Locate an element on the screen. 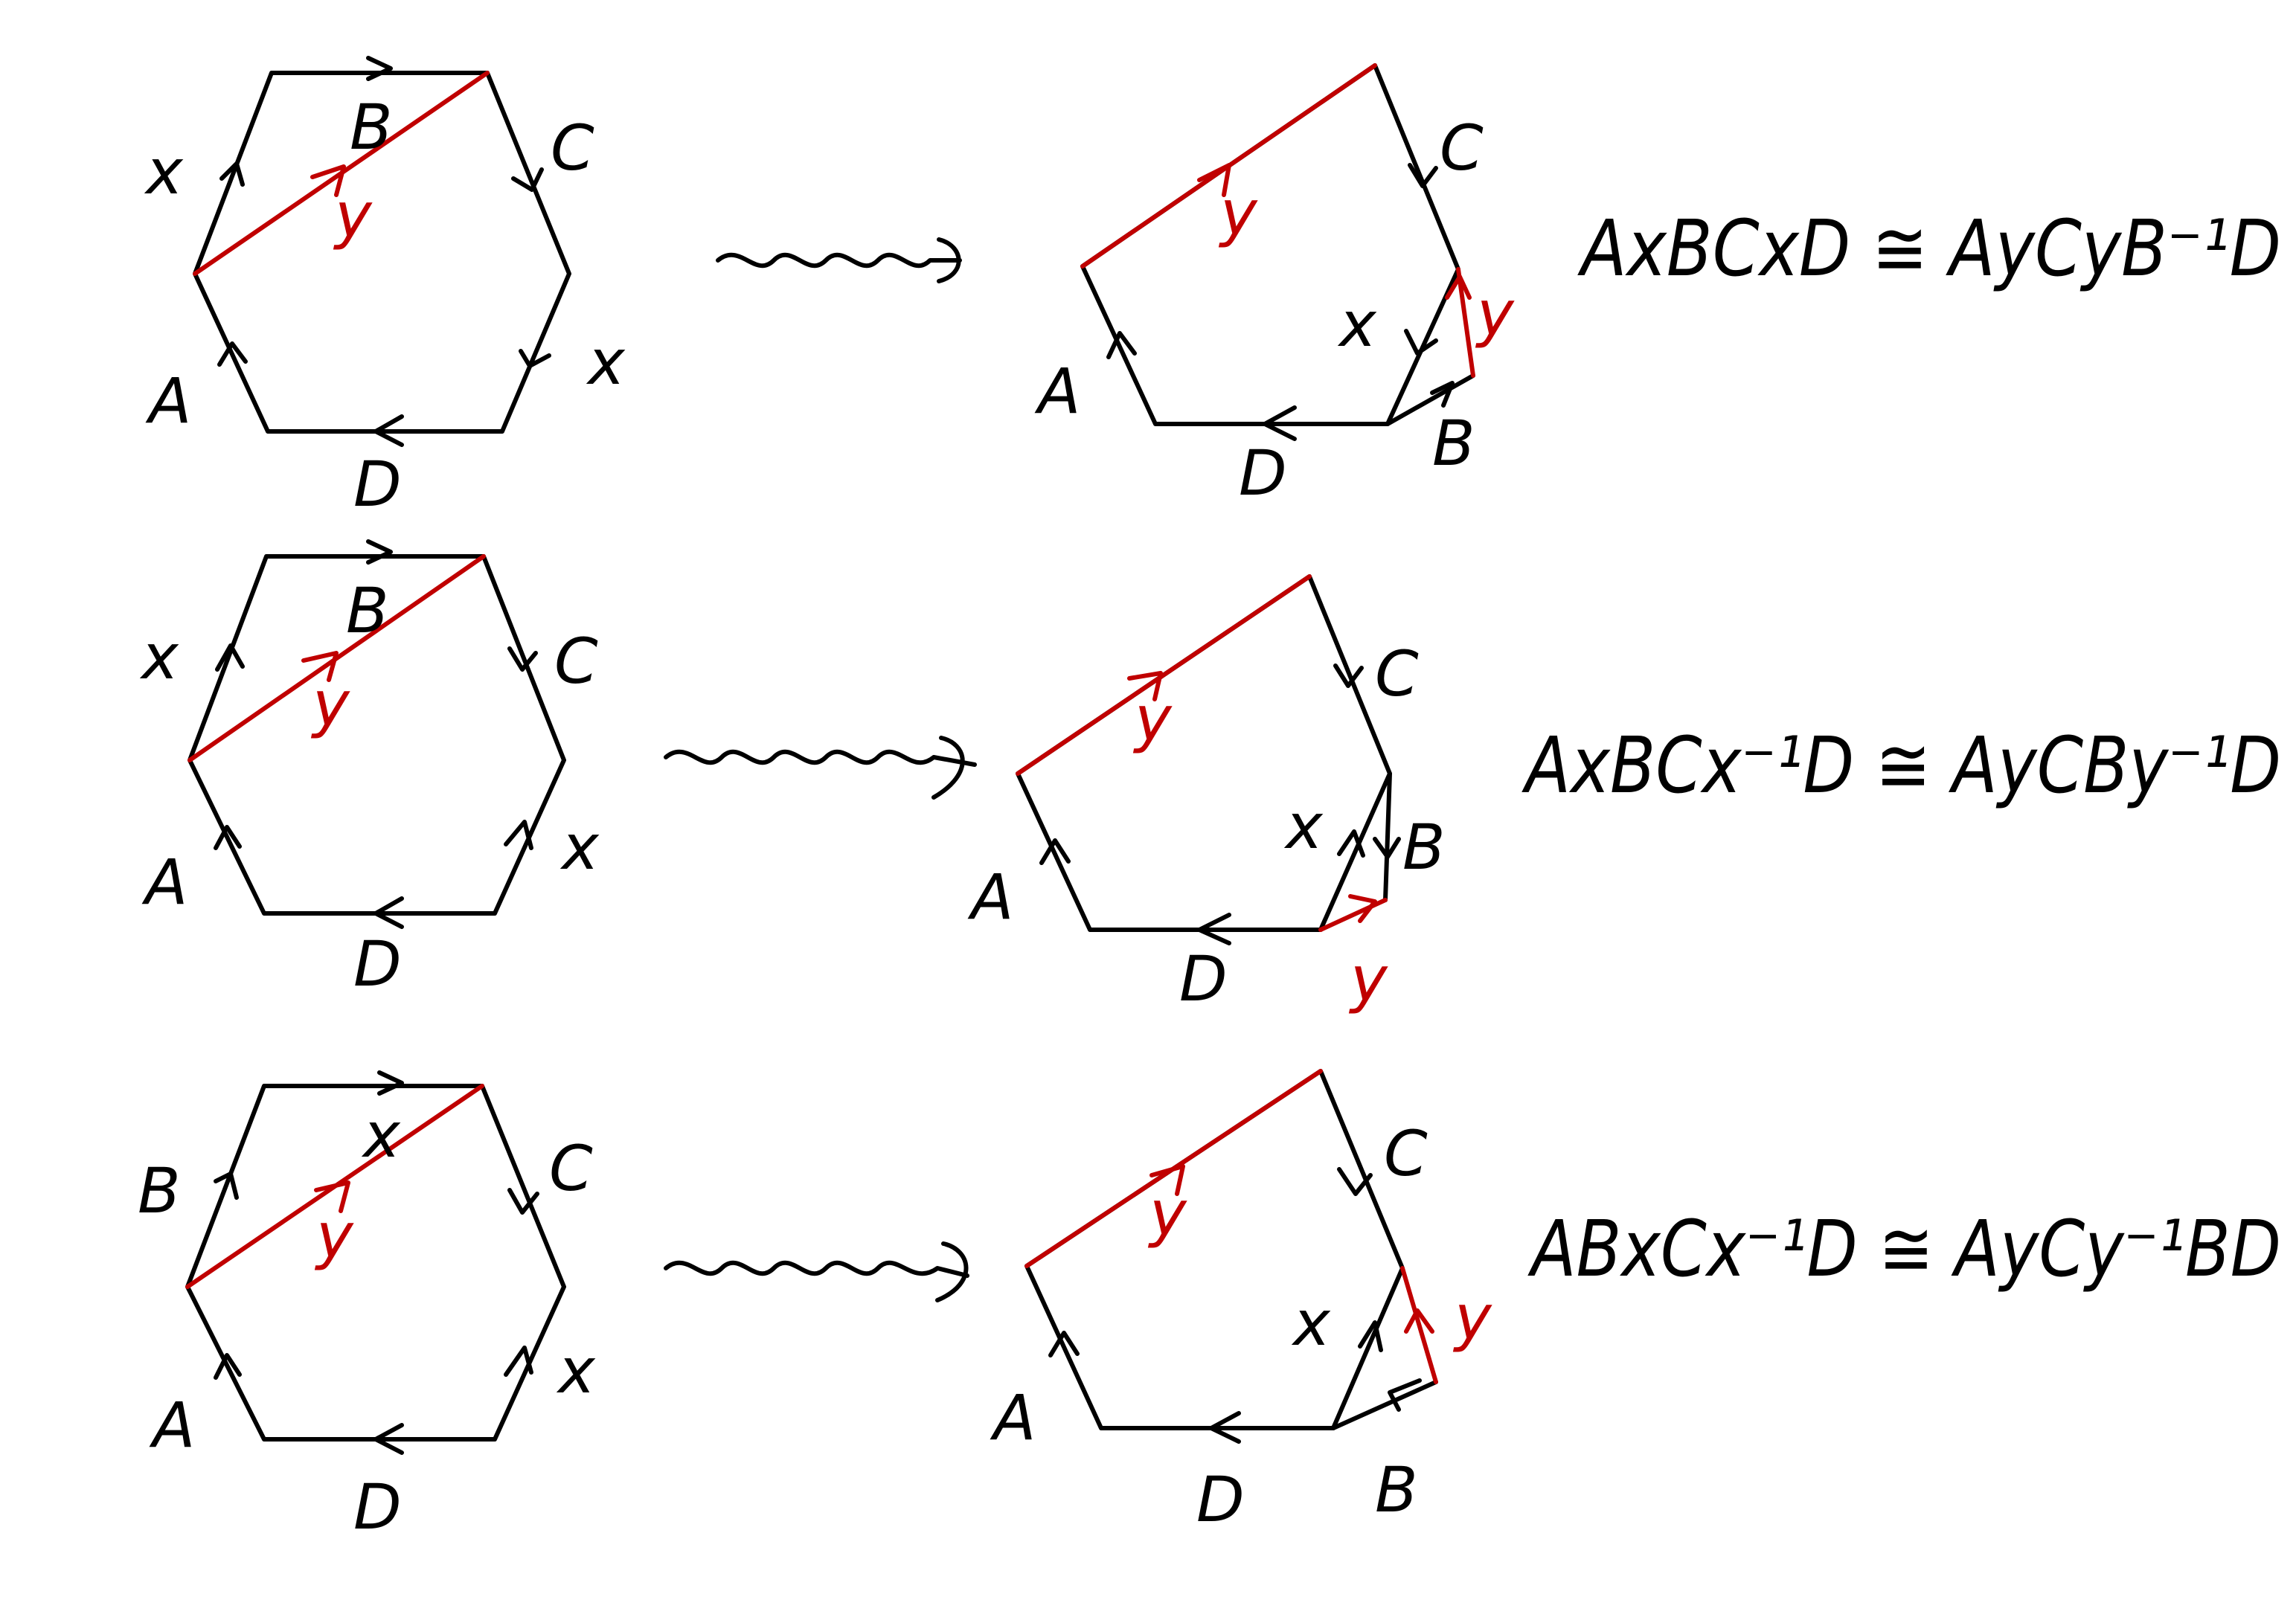 This screenshot has height=1623, width=2296. pentagon-row-2: C x B y D A y is located at coordinates (1206, 795).